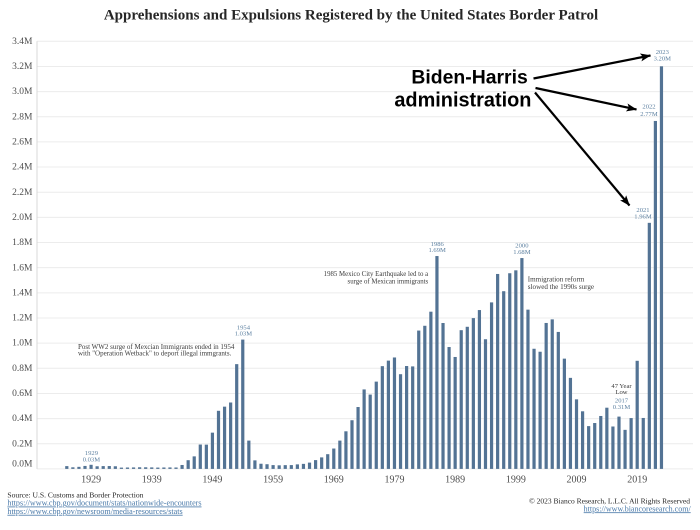 The image size is (700, 530). What do you see at coordinates (622, 407) in the screenshot?
I see `svg-text: 0.31M` at bounding box center [622, 407].